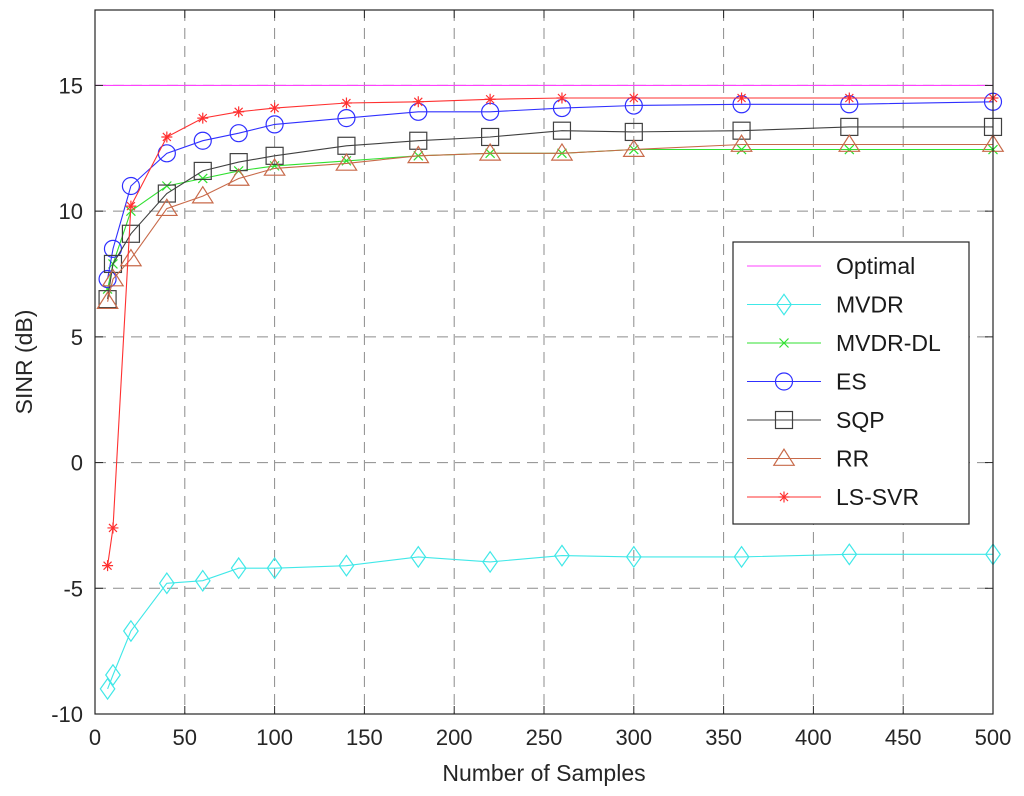 This screenshot has height=796, width=1024. I want to click on legend-entry: RR, so click(808, 459).